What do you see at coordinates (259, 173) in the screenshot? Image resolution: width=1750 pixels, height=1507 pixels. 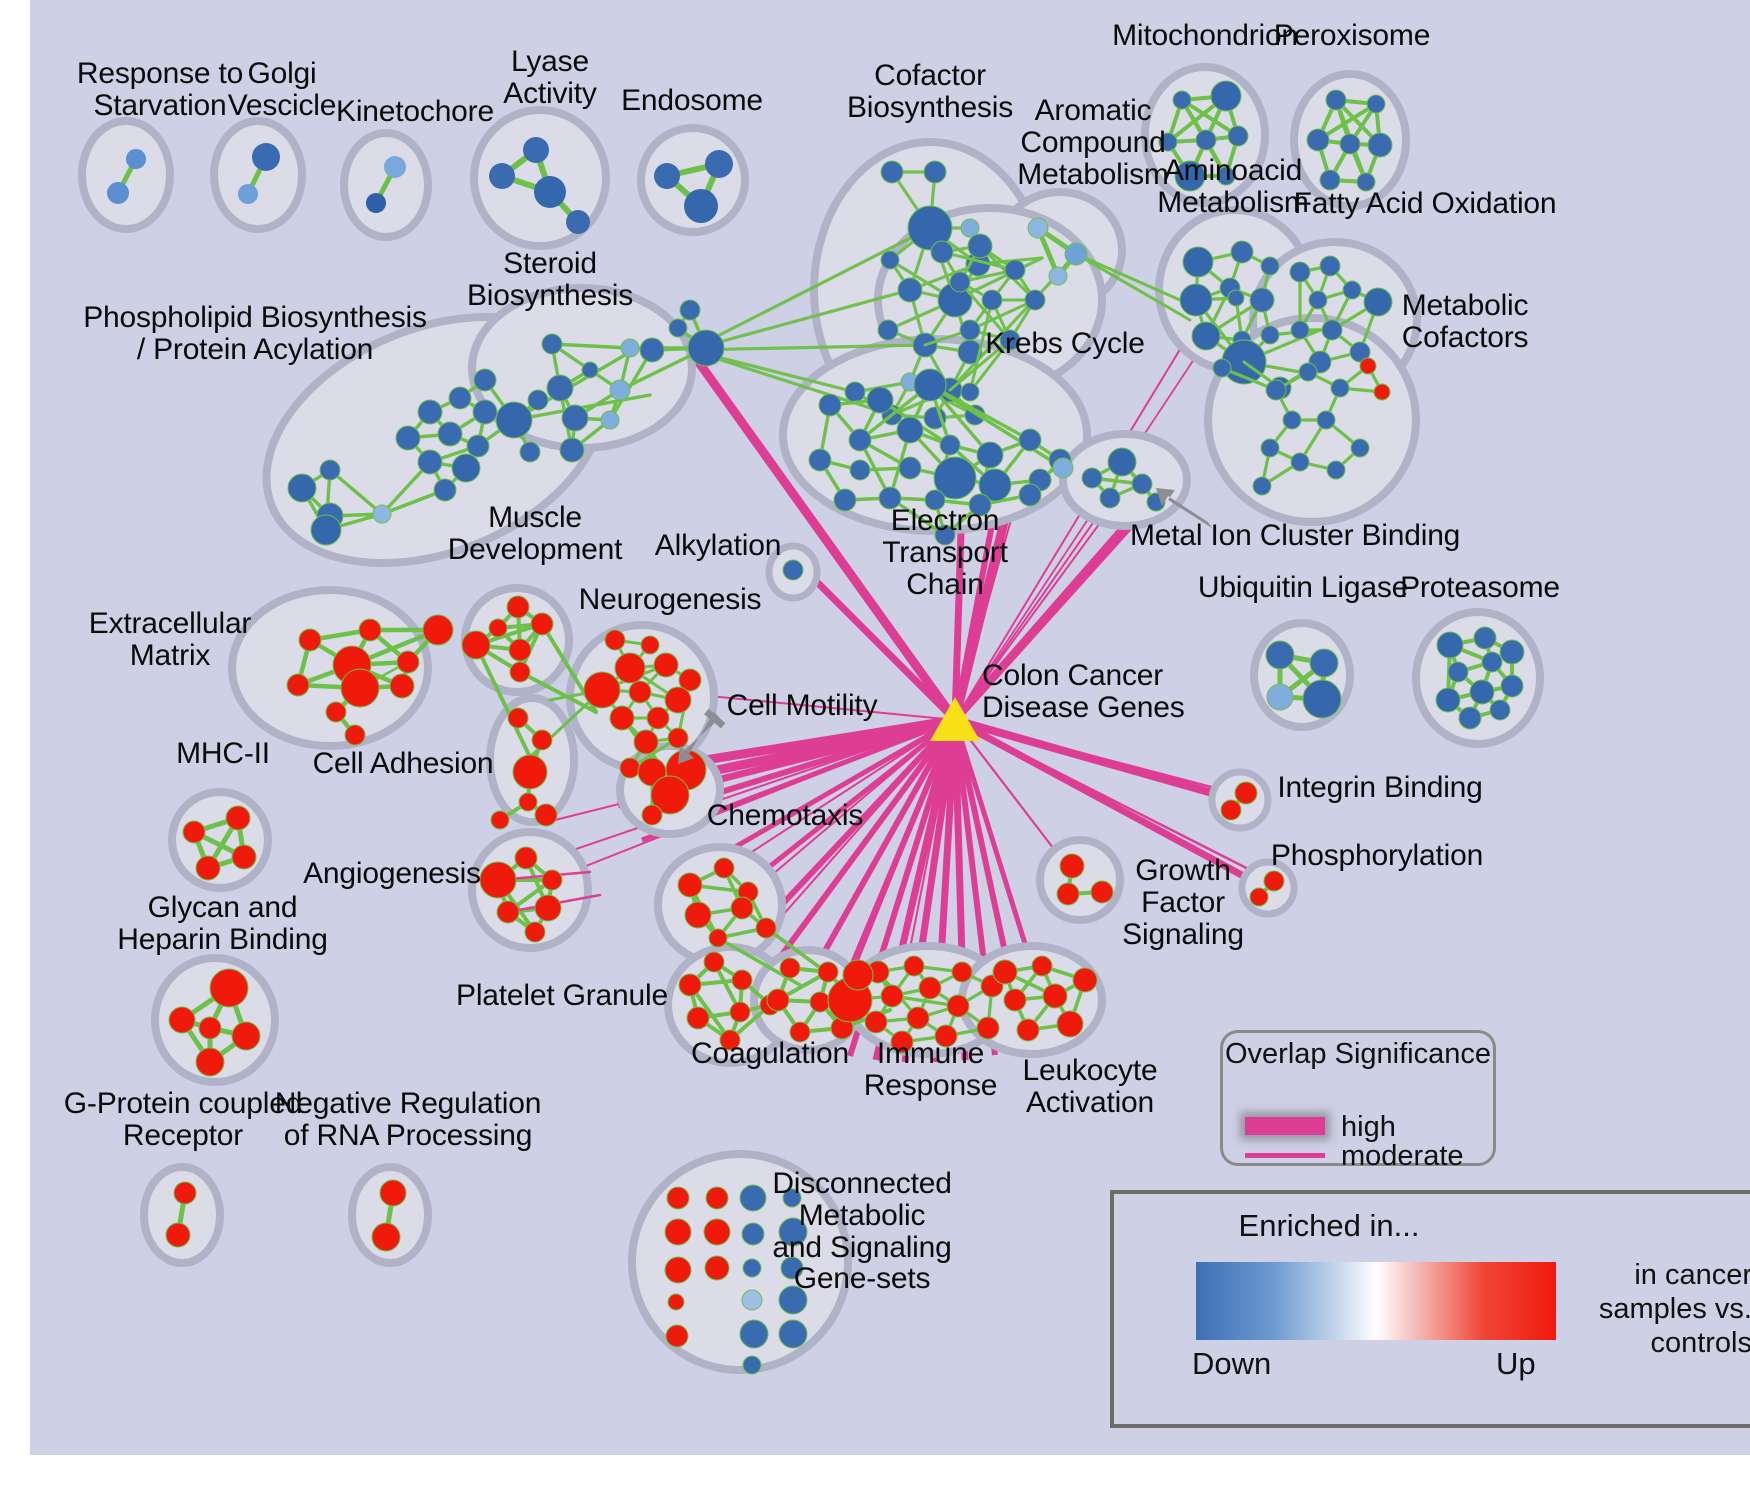 I see `net-golgi-vescicle` at bounding box center [259, 173].